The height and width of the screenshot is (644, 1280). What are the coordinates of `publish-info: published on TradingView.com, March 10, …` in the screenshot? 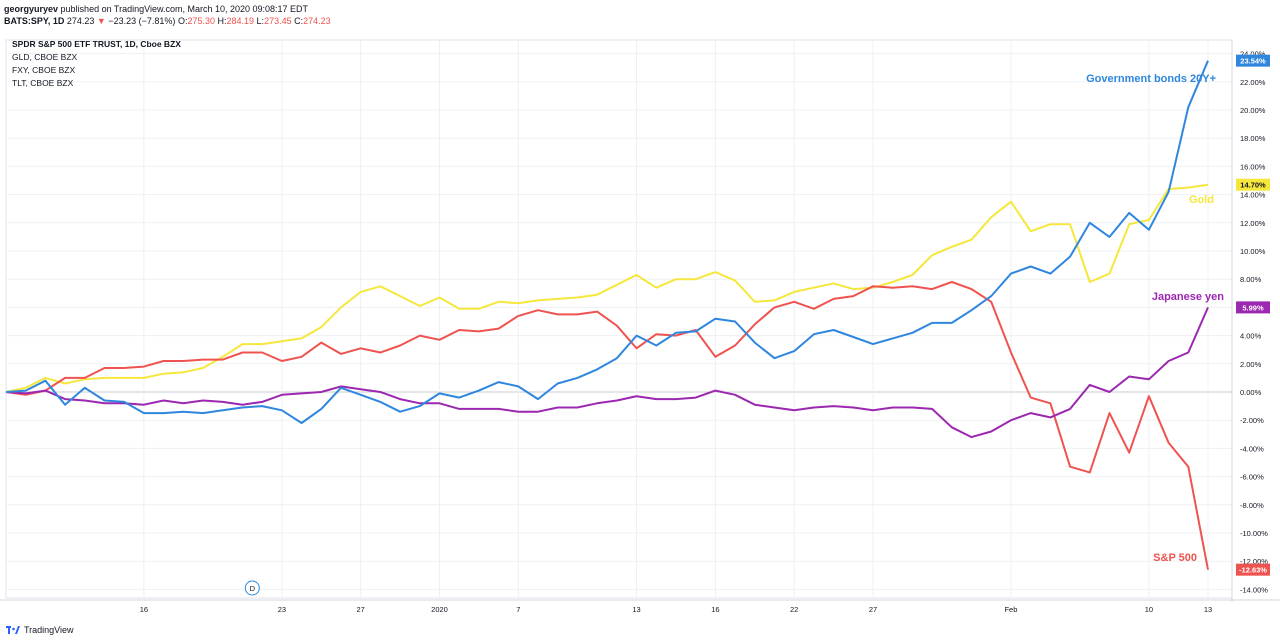 It's located at (184, 9).